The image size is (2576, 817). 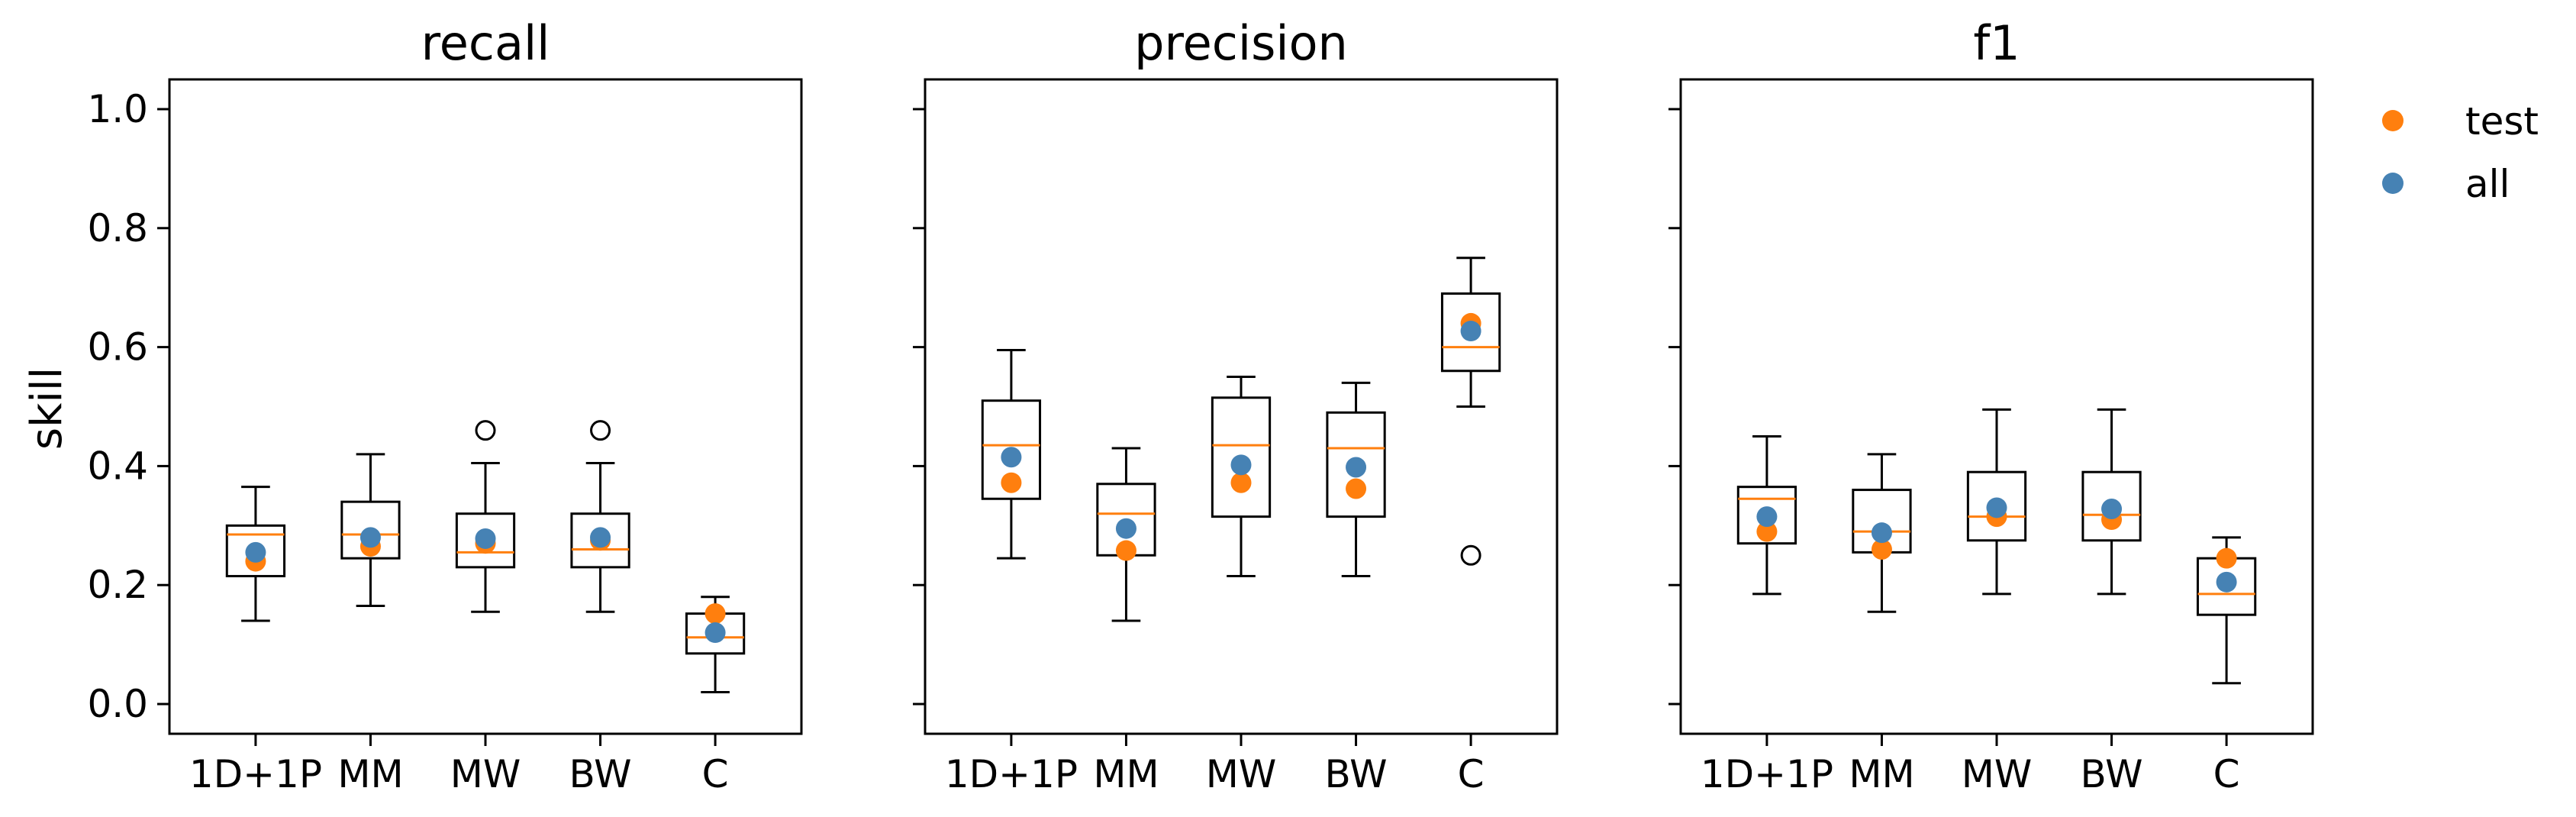 What do you see at coordinates (2502, 122) in the screenshot?
I see `legend-label: test` at bounding box center [2502, 122].